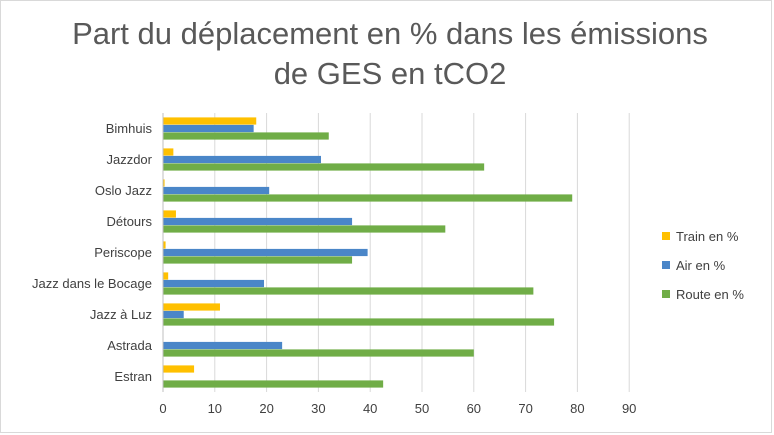  What do you see at coordinates (577, 408) in the screenshot?
I see `x-tick-label-80: 80` at bounding box center [577, 408].